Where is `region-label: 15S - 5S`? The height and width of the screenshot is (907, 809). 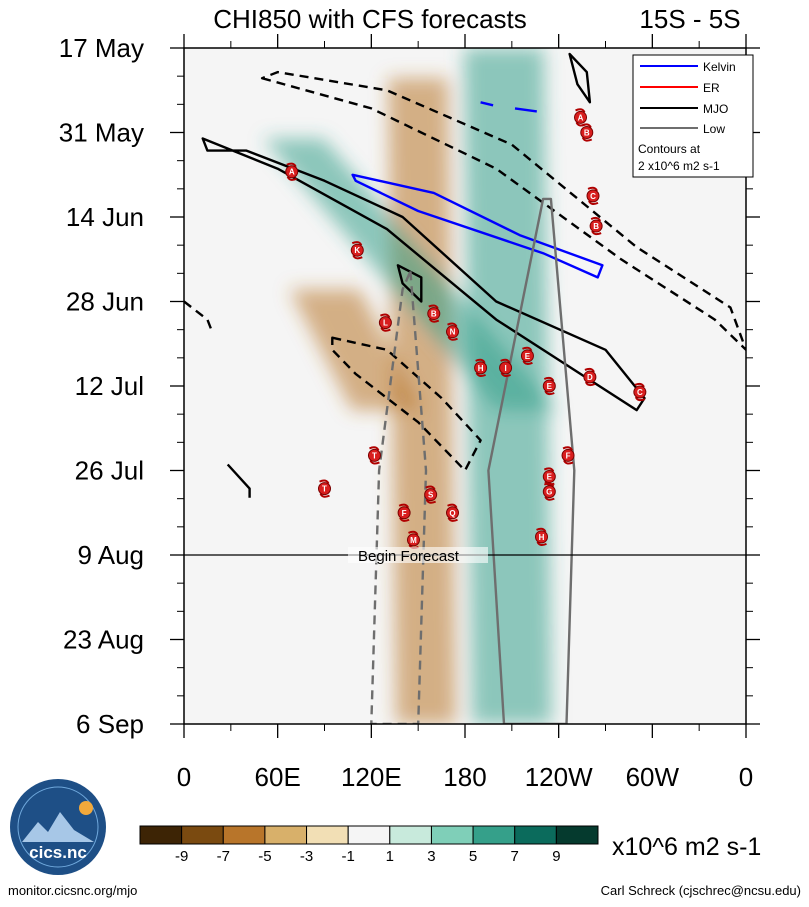
region-label: 15S - 5S is located at coordinates (689, 19).